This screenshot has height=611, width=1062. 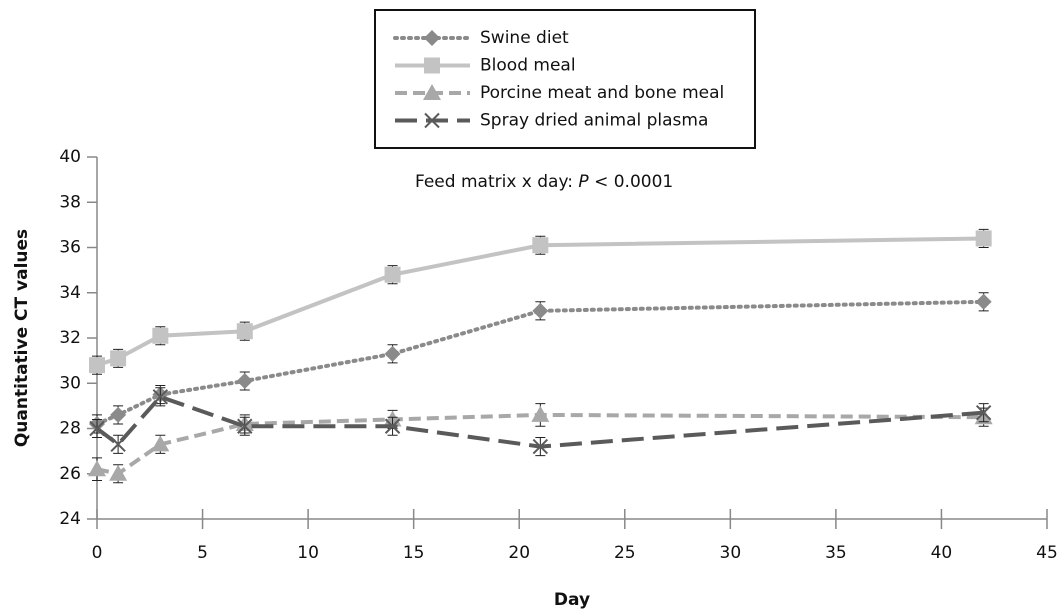 What do you see at coordinates (70, 519) in the screenshot?
I see `y-tick-label: 24` at bounding box center [70, 519].